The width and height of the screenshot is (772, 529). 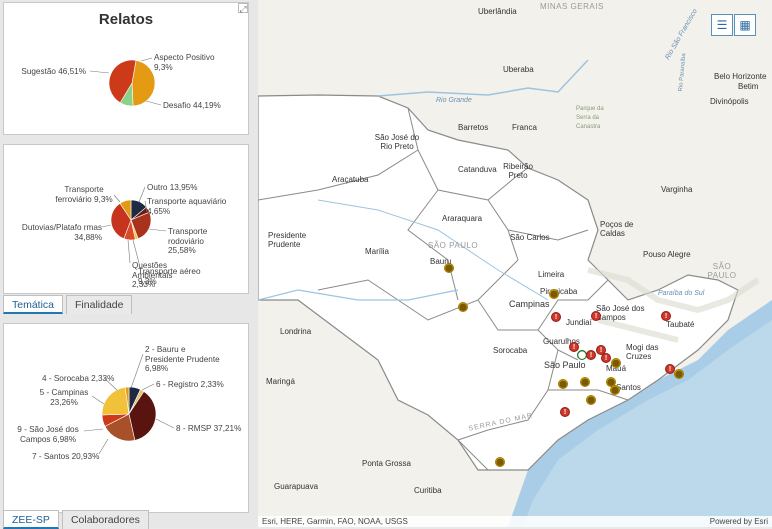 What do you see at coordinates (745, 25) in the screenshot?
I see `basemap-button: ▦` at bounding box center [745, 25].